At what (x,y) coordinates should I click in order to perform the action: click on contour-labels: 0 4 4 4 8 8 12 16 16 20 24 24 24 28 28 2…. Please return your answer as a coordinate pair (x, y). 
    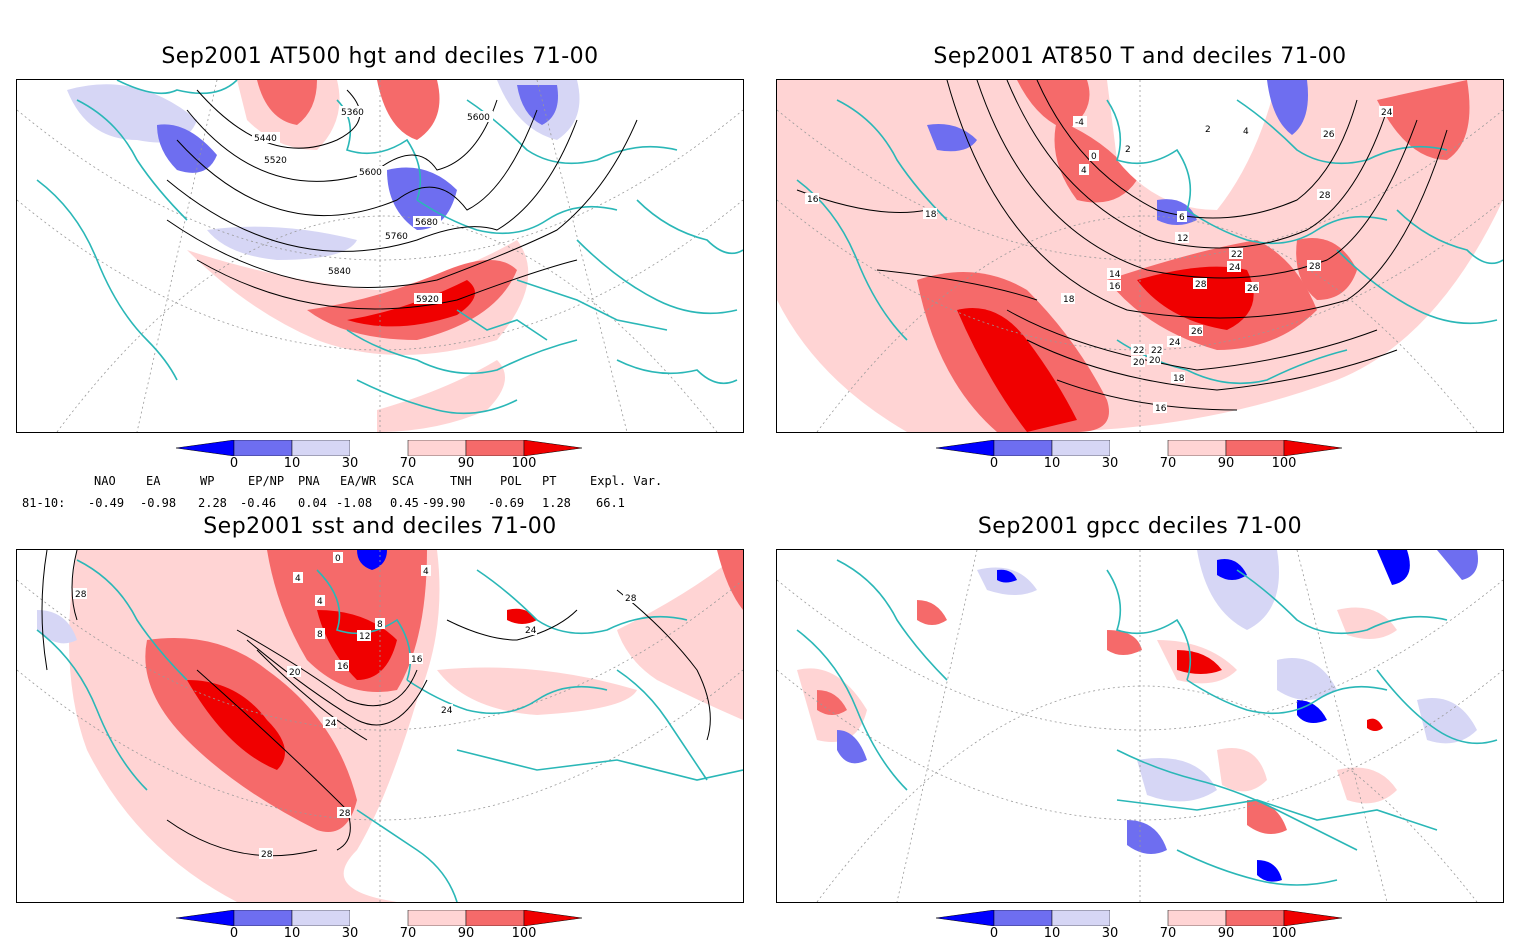
    Looking at the image, I should click on (355, 706).